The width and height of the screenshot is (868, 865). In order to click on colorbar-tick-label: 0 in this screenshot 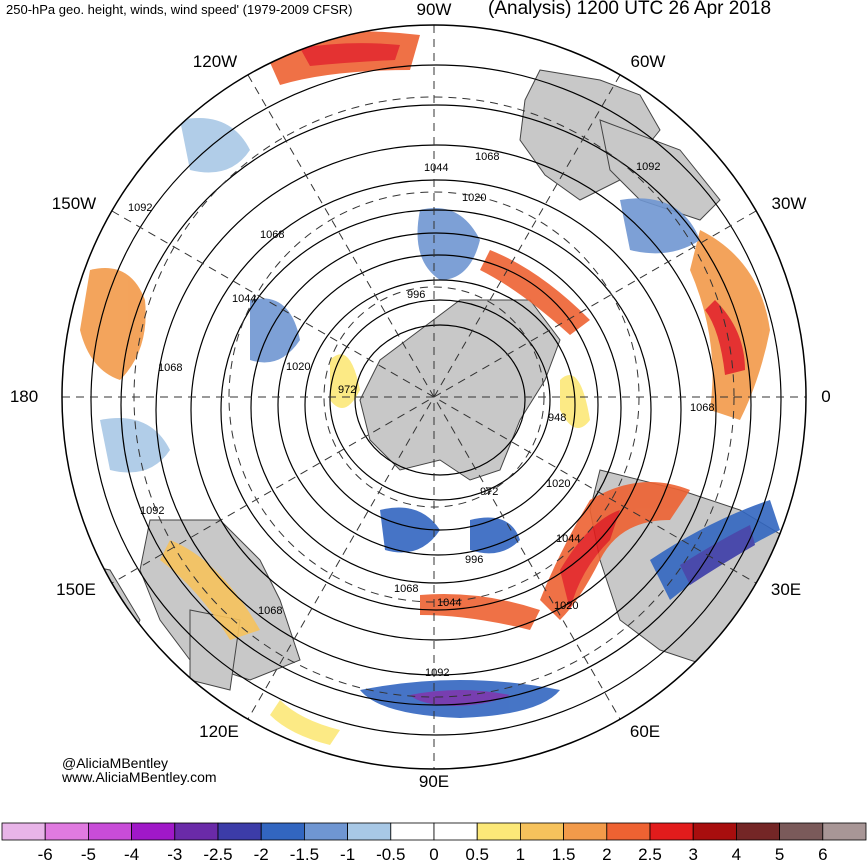, I will do `click(433, 854)`.